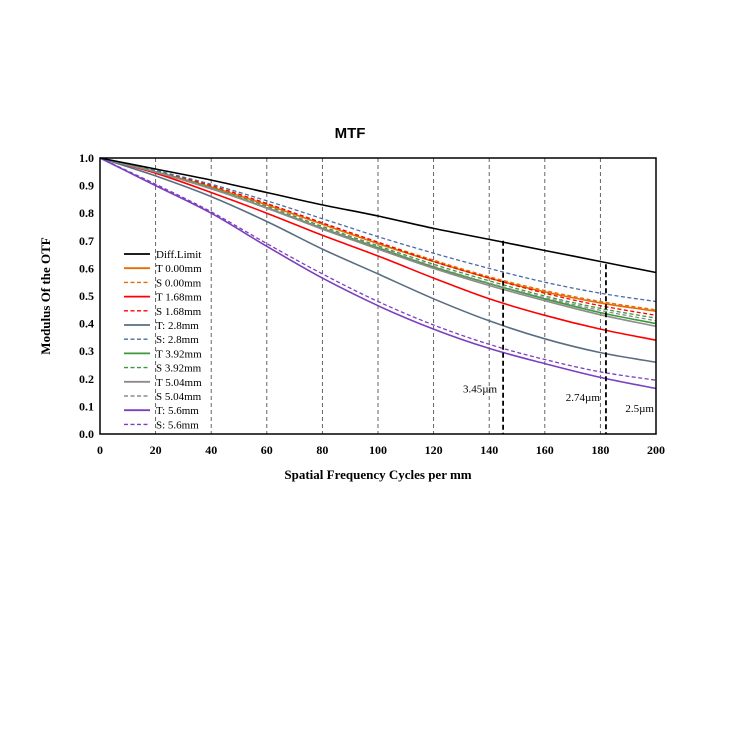 The height and width of the screenshot is (750, 750). Describe the element at coordinates (86, 213) in the screenshot. I see `y-tick-label: 0.8` at that location.